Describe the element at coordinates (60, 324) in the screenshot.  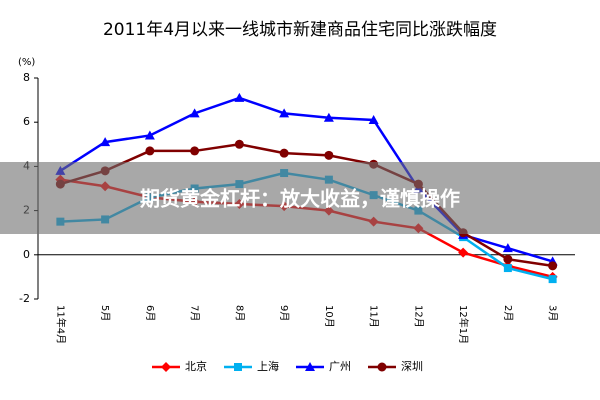
I see `x-tick-label: 11年4月` at that location.